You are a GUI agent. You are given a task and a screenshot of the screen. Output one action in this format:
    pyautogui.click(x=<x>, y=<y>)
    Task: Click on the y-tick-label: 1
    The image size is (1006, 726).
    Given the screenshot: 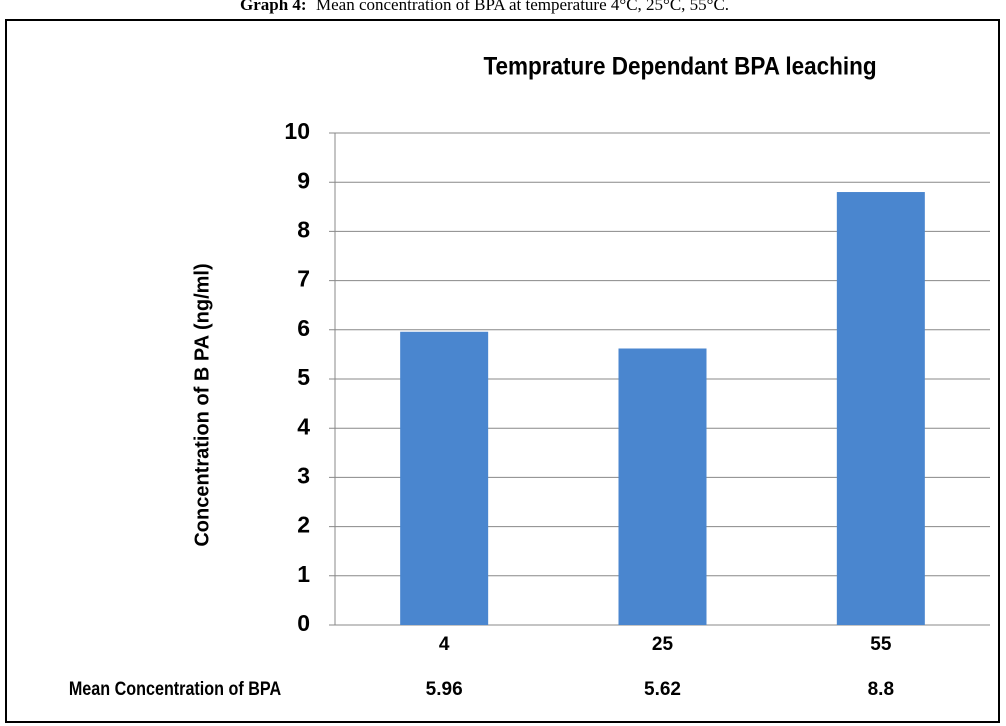 What is the action you would take?
    pyautogui.click(x=303, y=574)
    